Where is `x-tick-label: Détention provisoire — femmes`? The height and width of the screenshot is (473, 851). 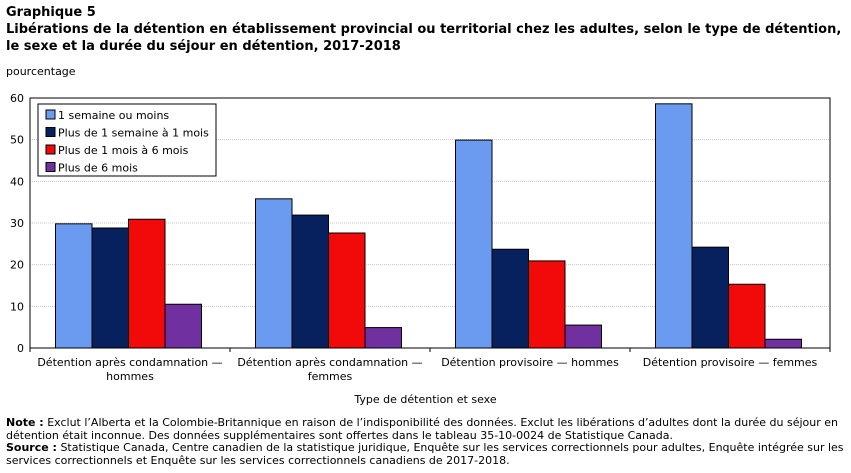
x-tick-label: Détention provisoire — femmes is located at coordinates (730, 362).